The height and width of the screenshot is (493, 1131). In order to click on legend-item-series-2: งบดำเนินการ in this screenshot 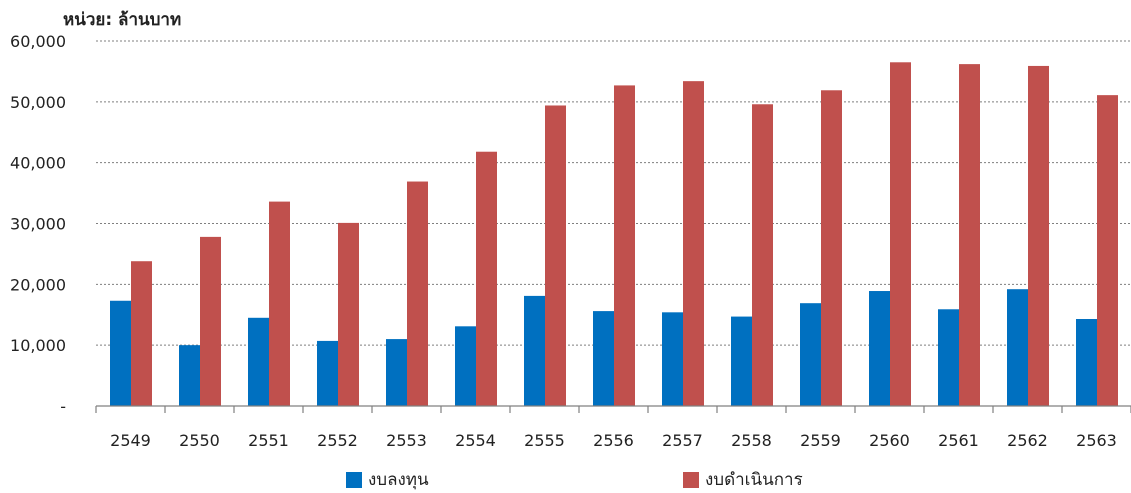, I will do `click(743, 479)`.